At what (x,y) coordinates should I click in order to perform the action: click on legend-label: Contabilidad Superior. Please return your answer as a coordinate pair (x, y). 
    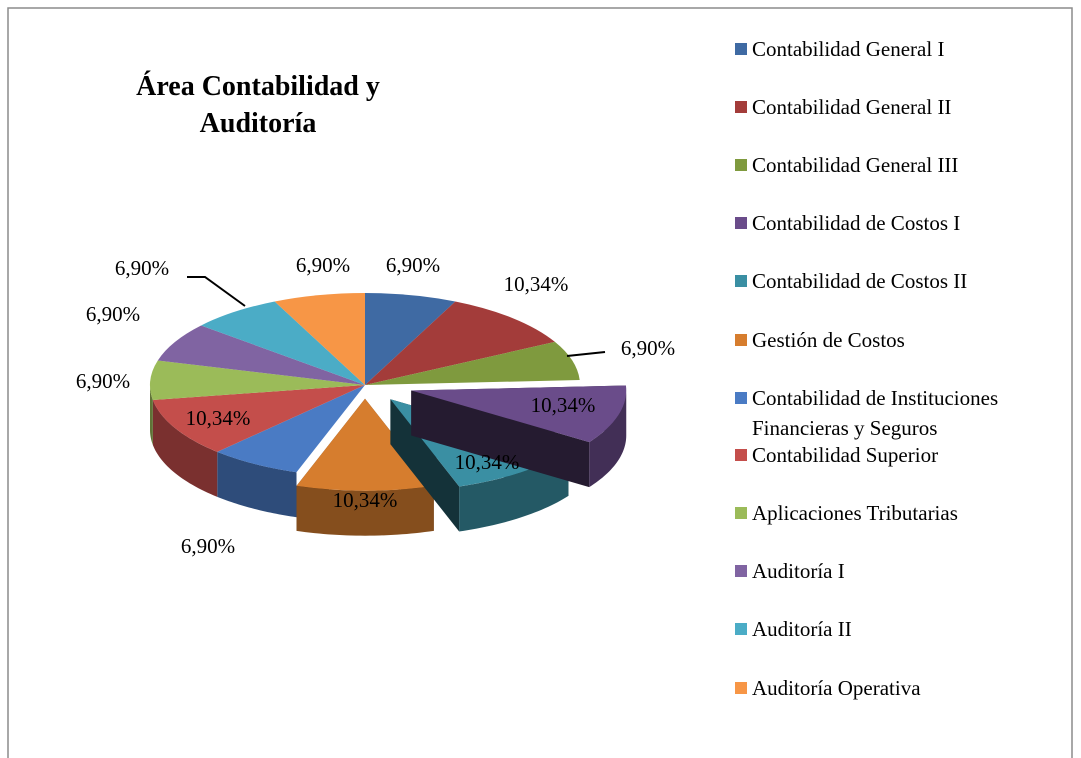
    Looking at the image, I should click on (845, 455).